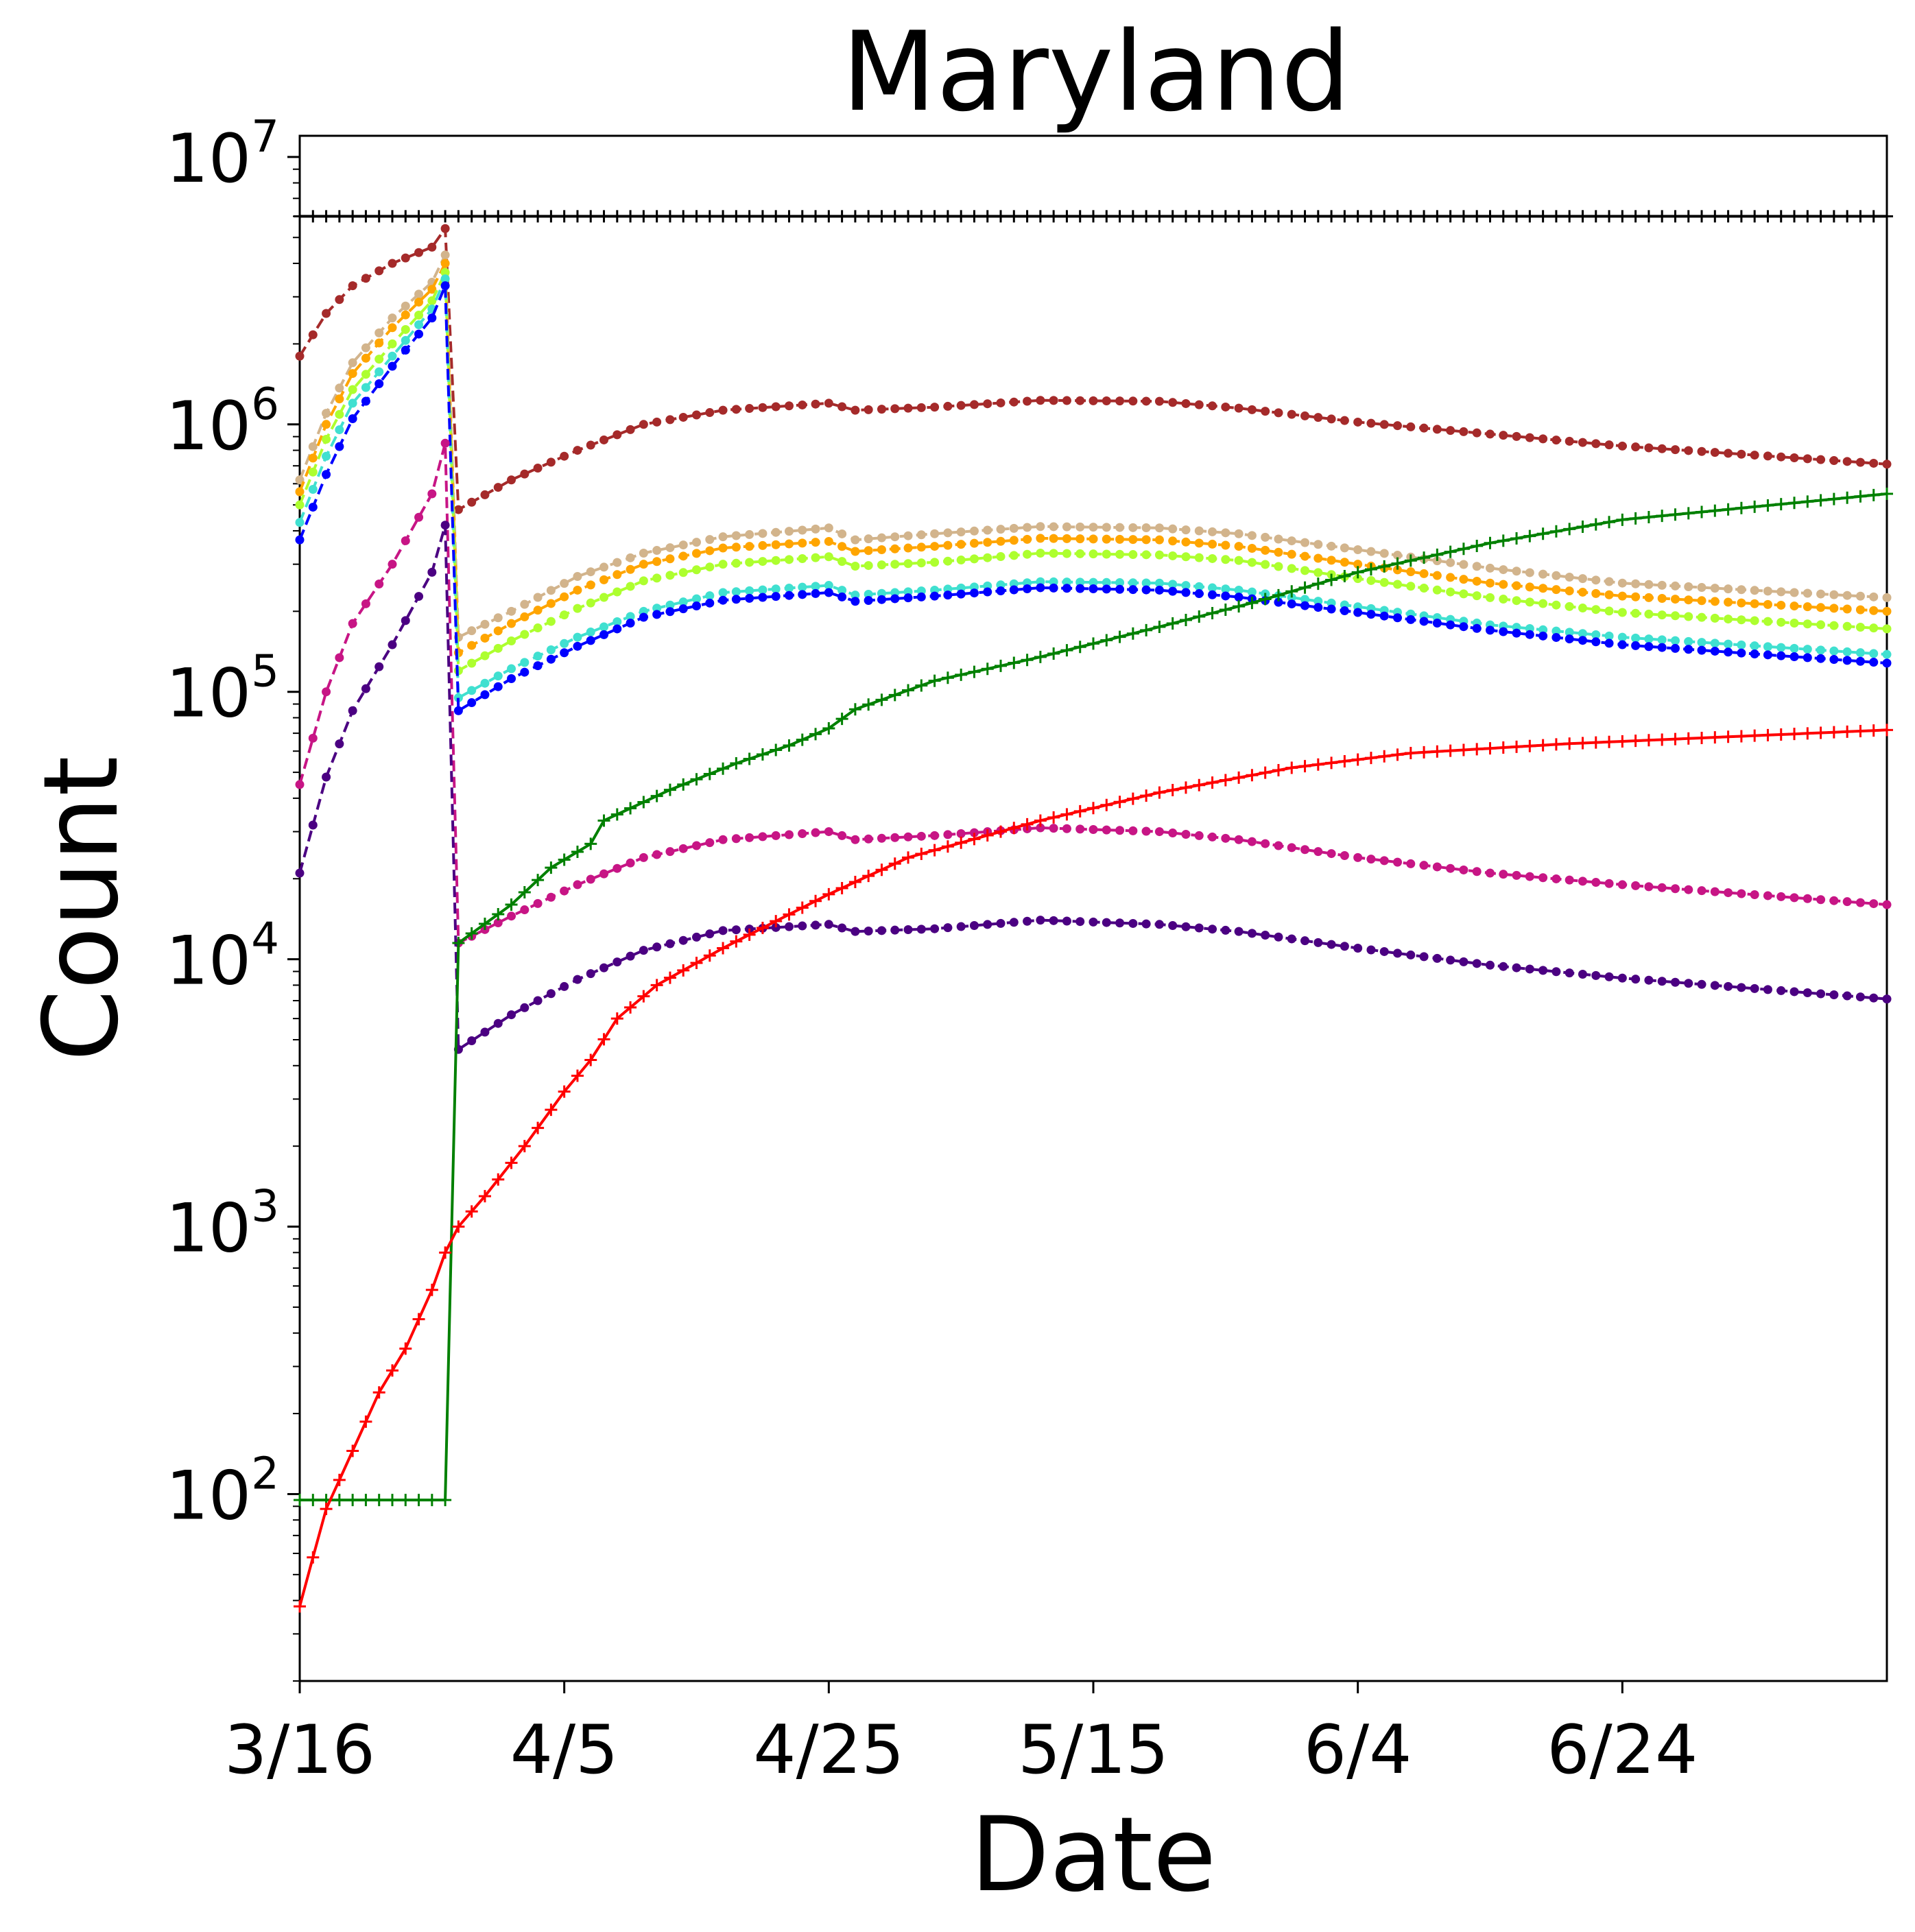 The height and width of the screenshot is (1932, 1915). I want to click on y-tick-exponent: 5, so click(265, 672).